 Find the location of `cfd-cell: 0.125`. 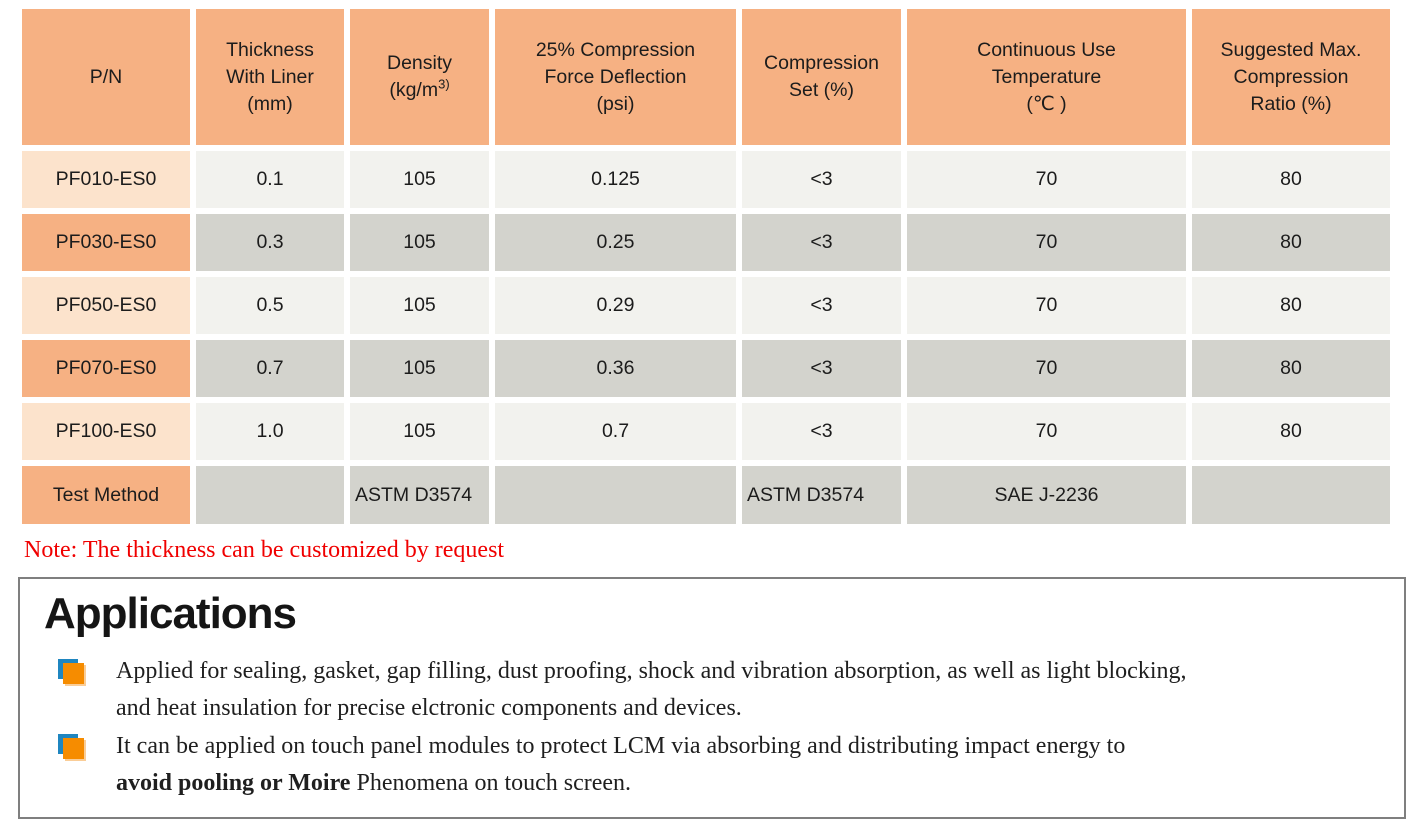

cfd-cell: 0.125 is located at coordinates (615, 179).